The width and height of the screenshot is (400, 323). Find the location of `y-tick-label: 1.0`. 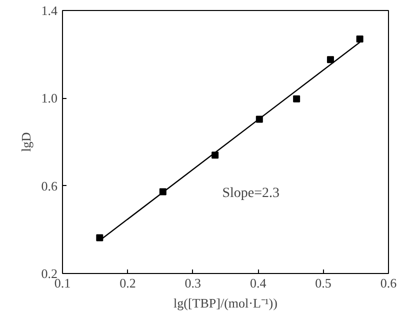

y-tick-label: 1.0 is located at coordinates (49, 98).